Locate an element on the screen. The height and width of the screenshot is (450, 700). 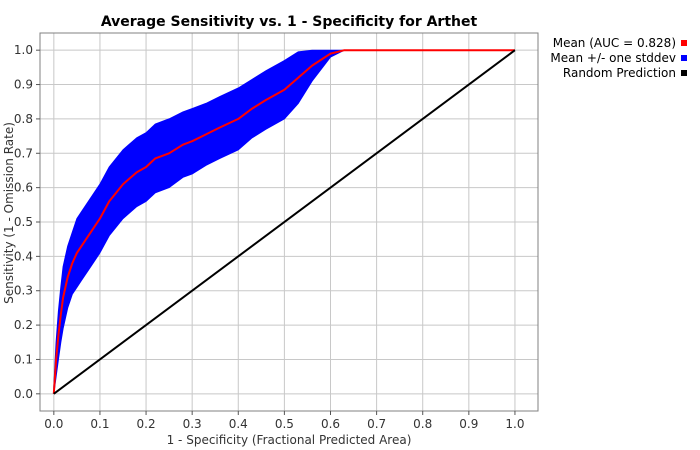
x-tick-label: 0.6 is located at coordinates (330, 424).